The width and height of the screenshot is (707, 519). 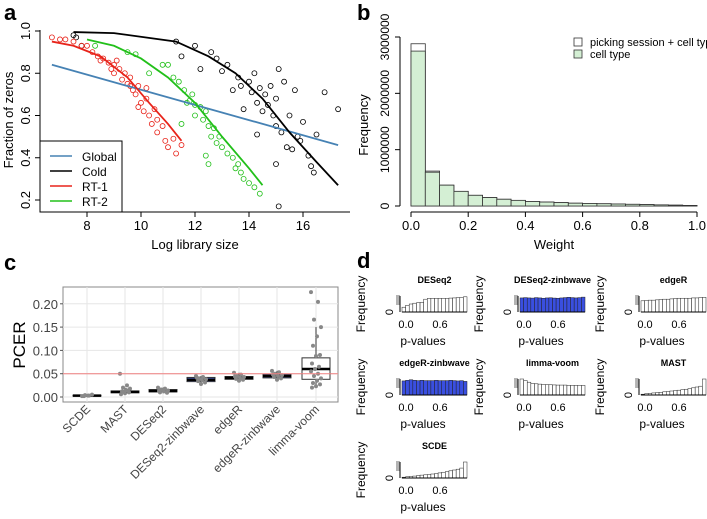 I want to click on x-tick-label: edgeR, so click(x=227, y=419).